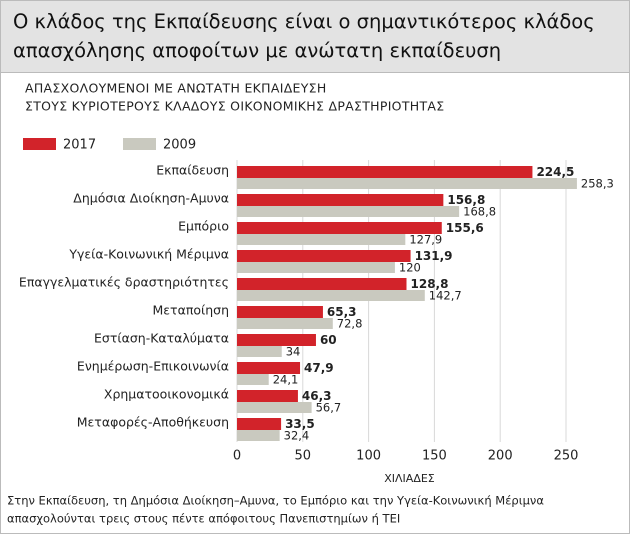 Image resolution: width=630 pixels, height=534 pixels. I want to click on value-label: 224,5, so click(555, 172).